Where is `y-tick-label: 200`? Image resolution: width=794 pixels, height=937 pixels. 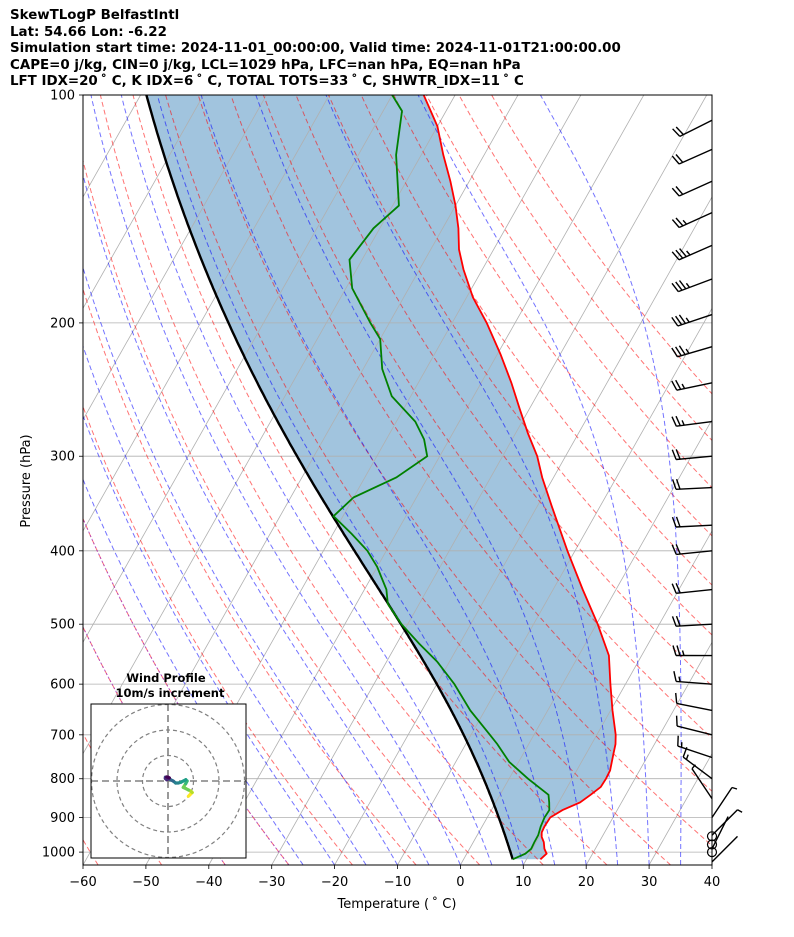 y-tick-label: 200 is located at coordinates (62, 323).